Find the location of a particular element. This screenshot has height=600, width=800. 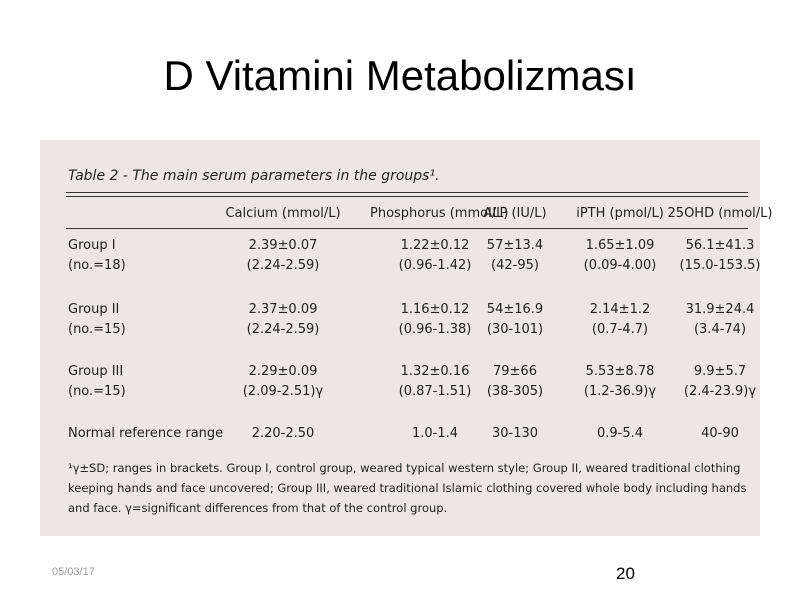

cell-value: 79±66 is located at coordinates (515, 371).